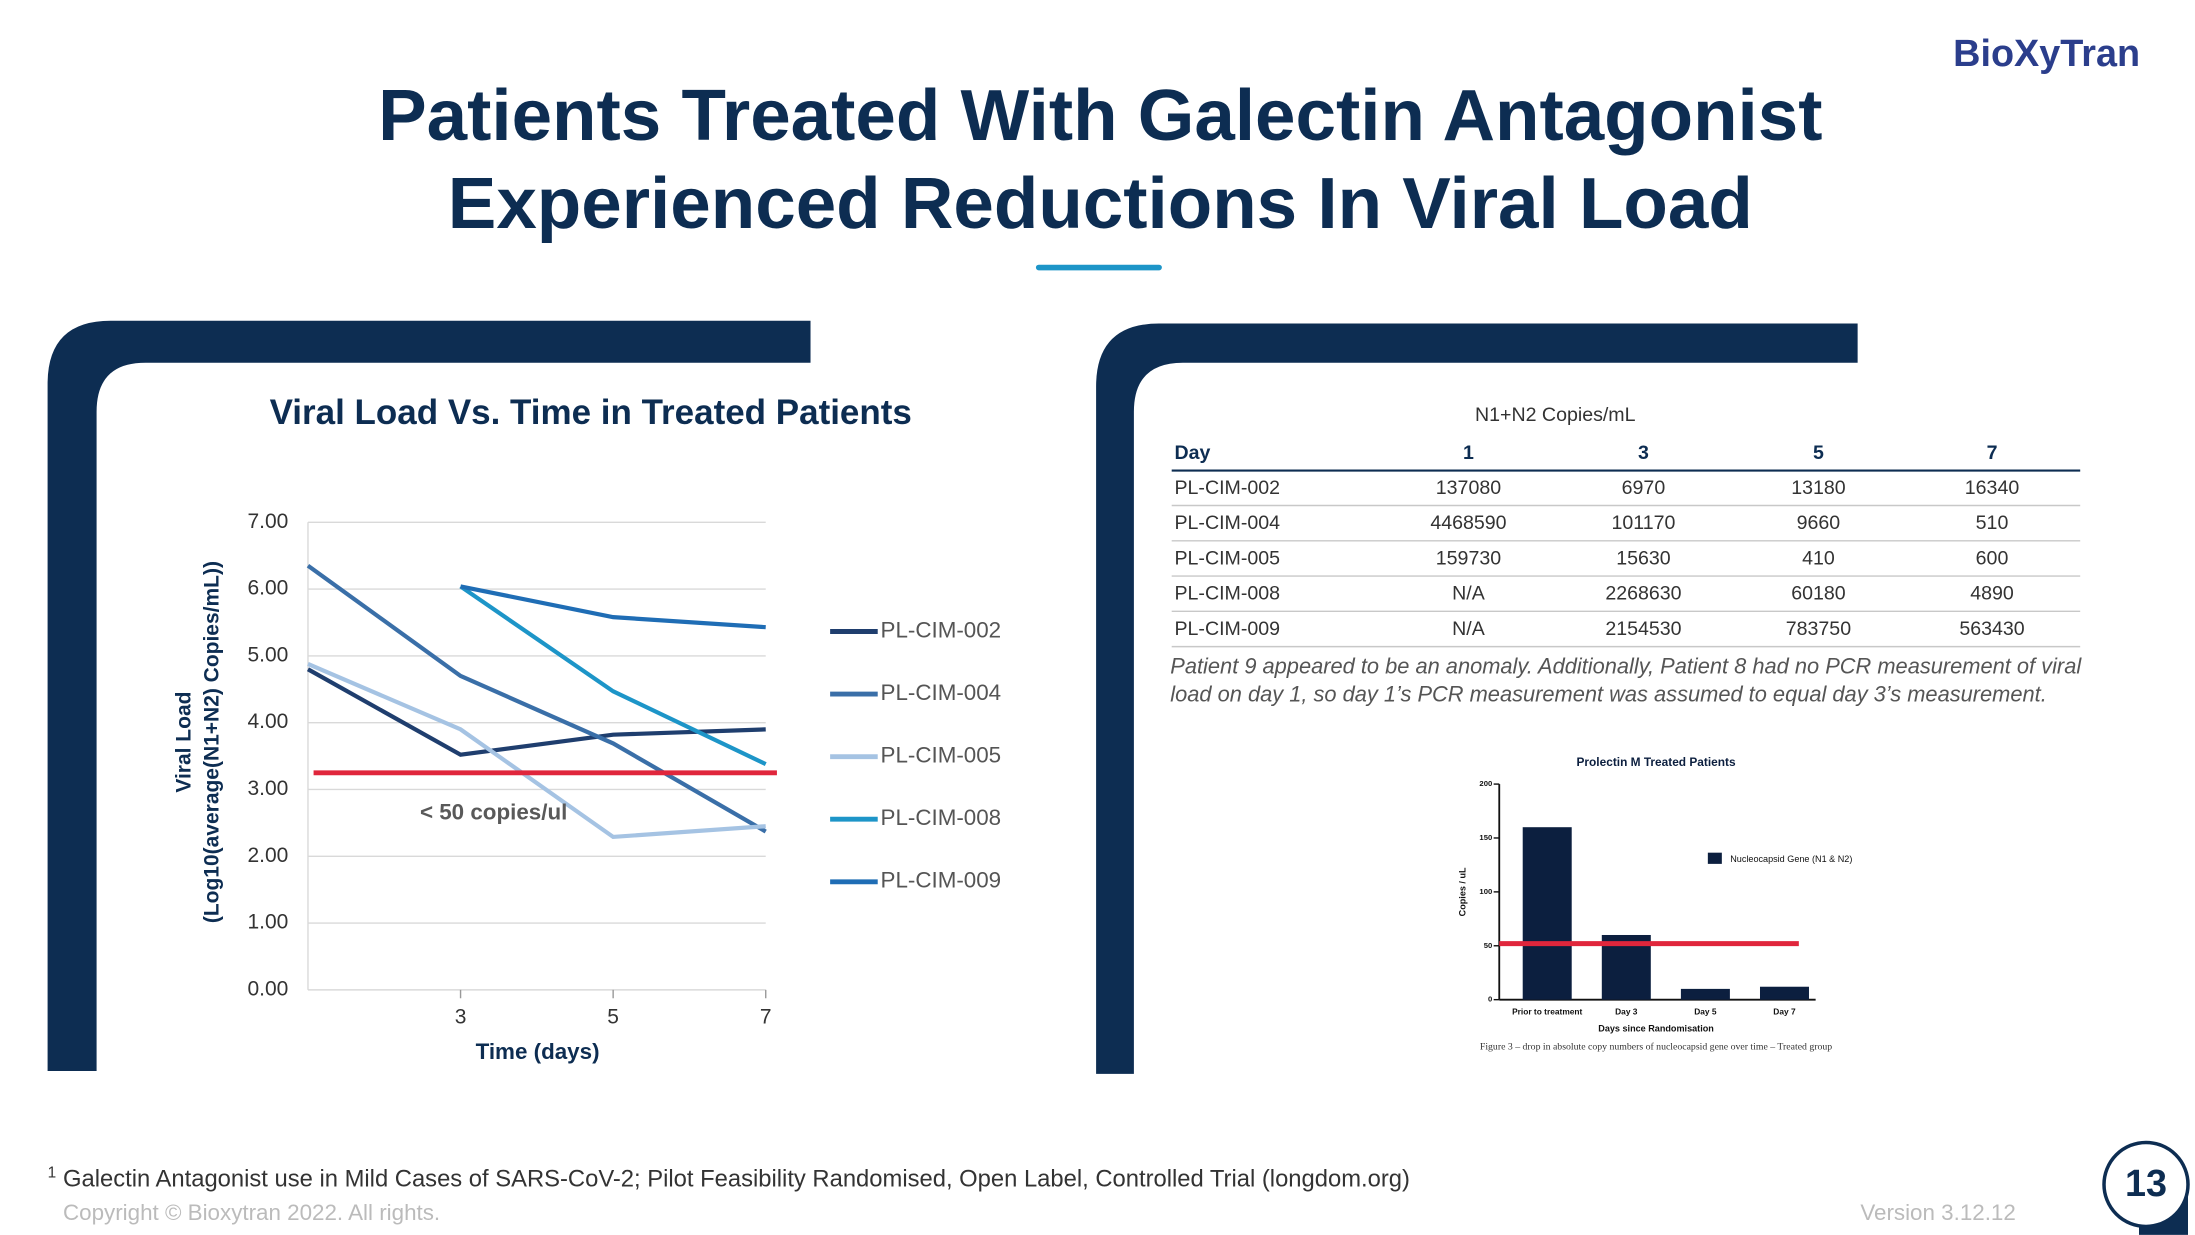  What do you see at coordinates (1468, 453) in the screenshot?
I see `table-header: 1` at bounding box center [1468, 453].